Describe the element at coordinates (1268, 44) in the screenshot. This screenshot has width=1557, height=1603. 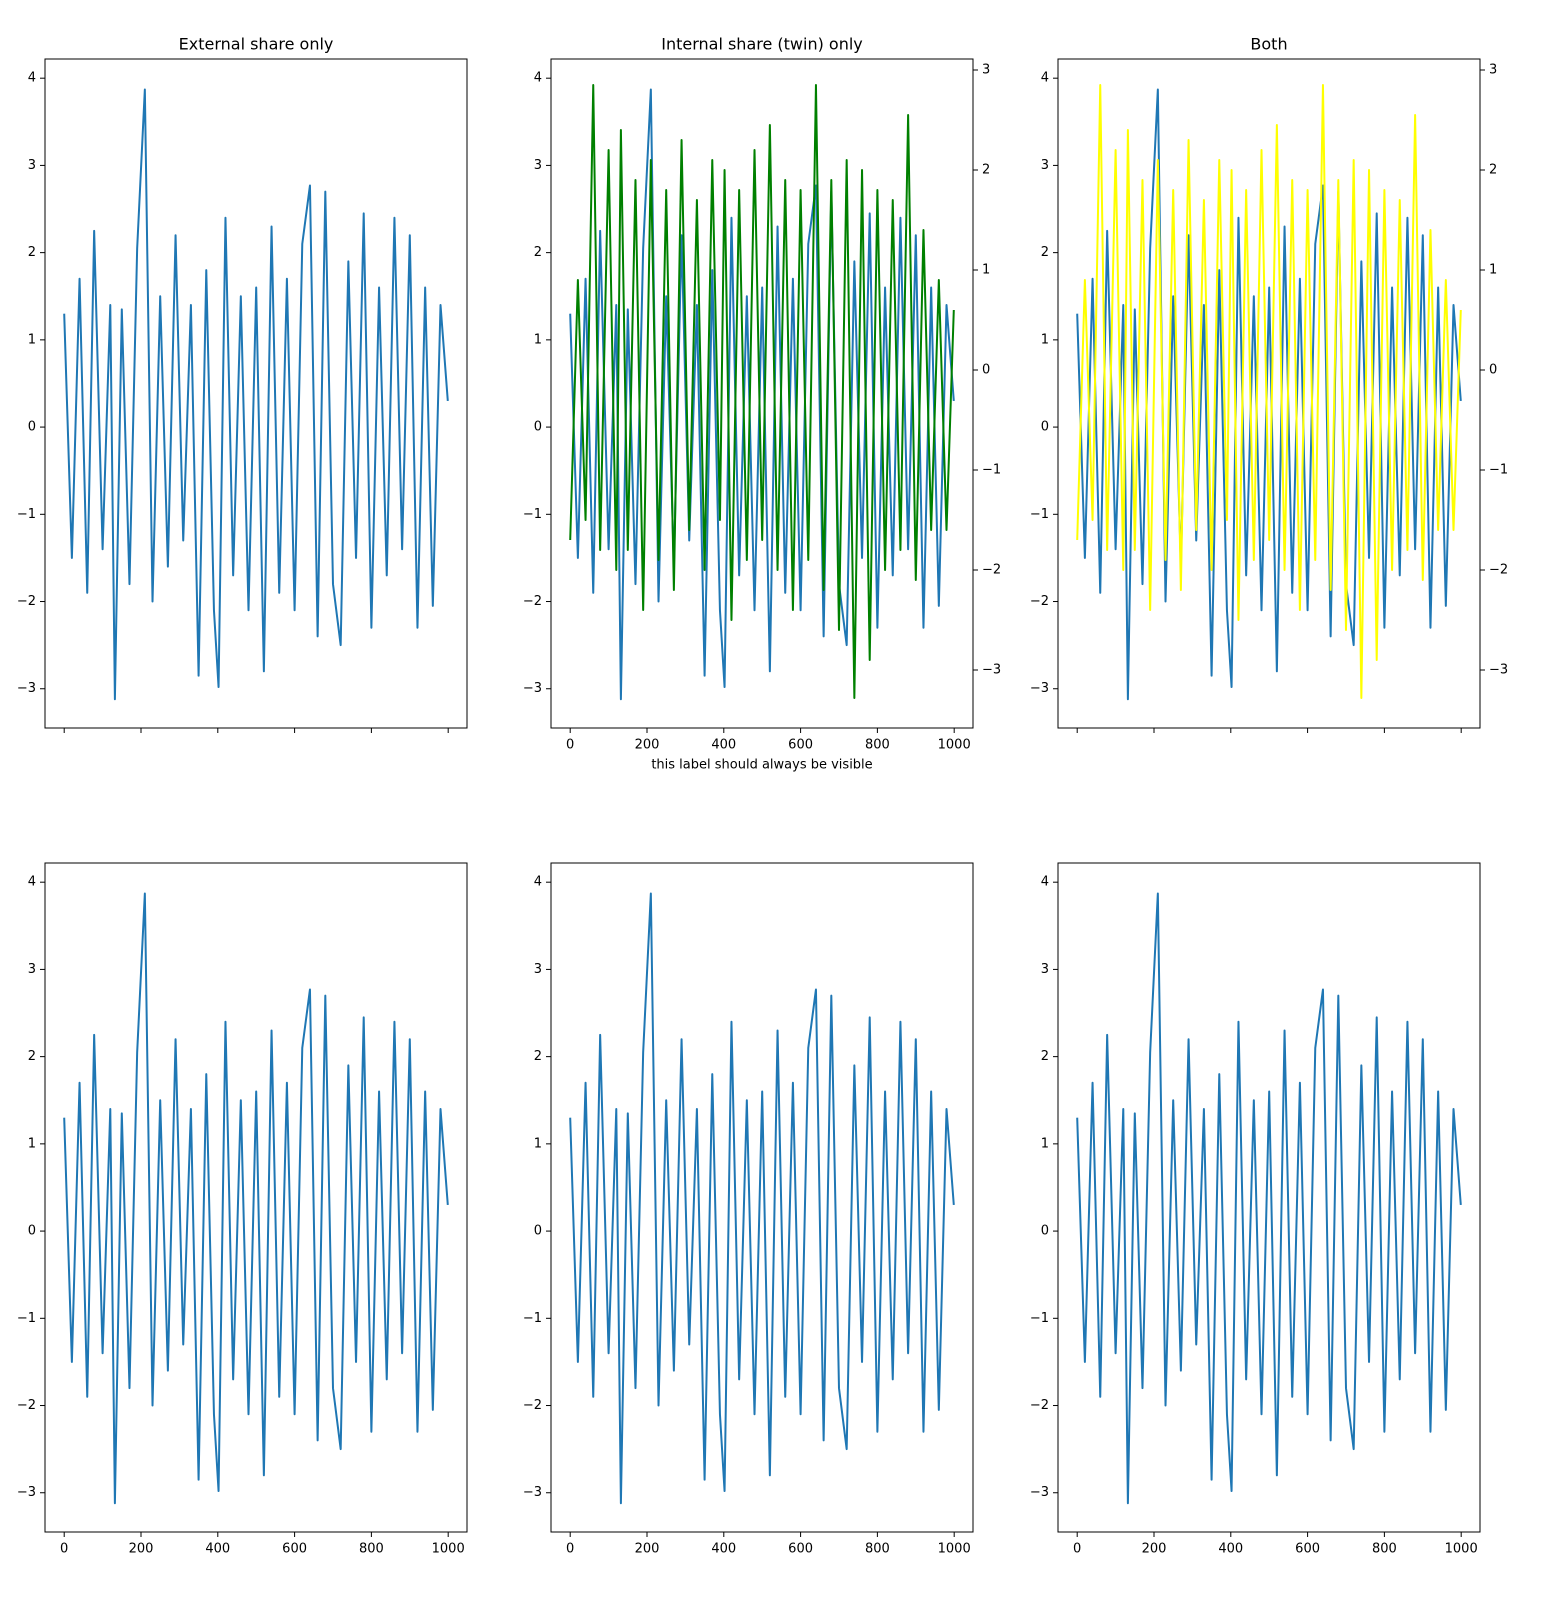
I see `chart-title: Both` at that location.